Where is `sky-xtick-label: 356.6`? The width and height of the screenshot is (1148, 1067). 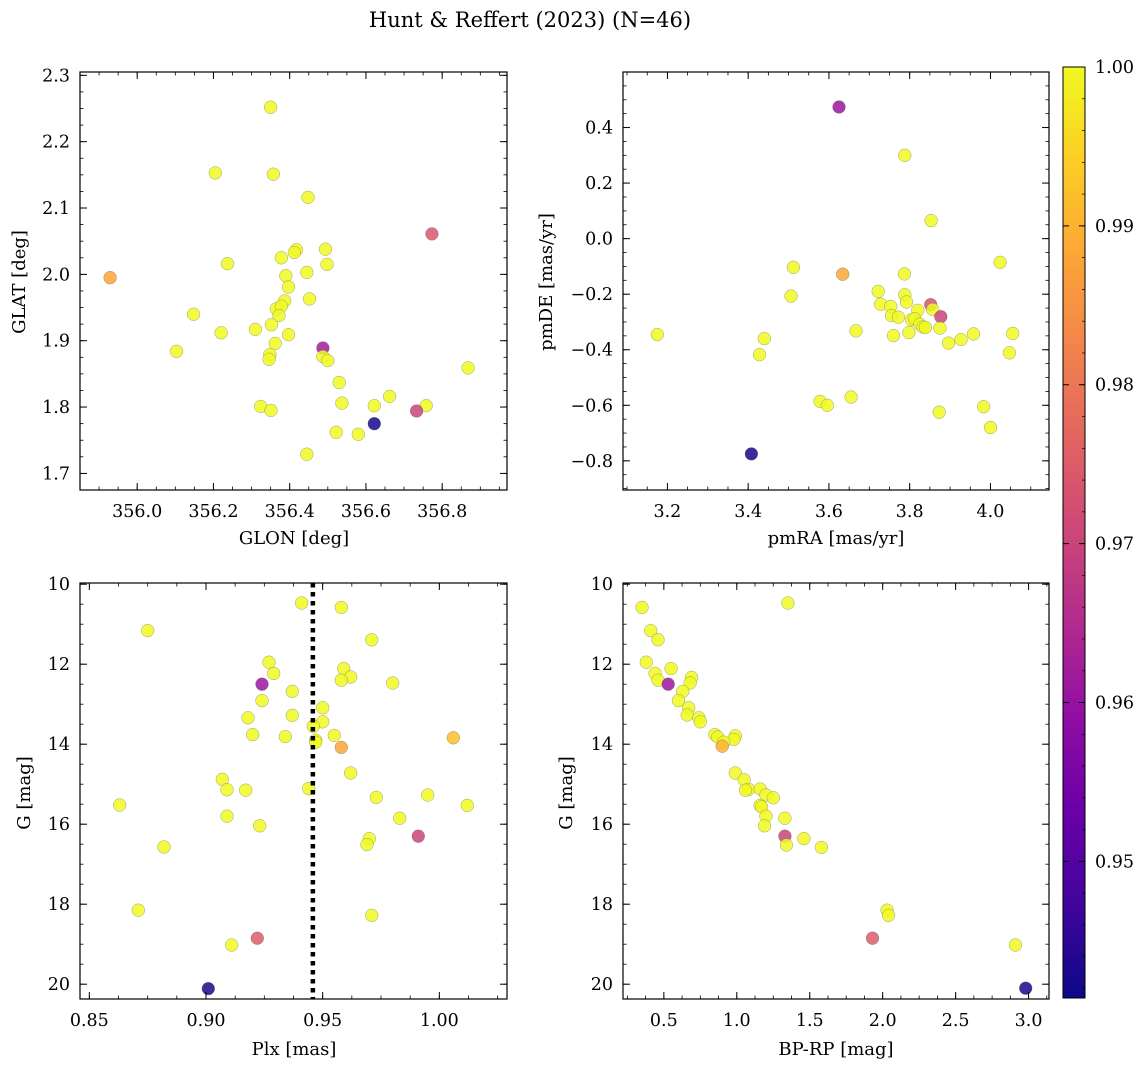
sky-xtick-label: 356.6 is located at coordinates (366, 512).